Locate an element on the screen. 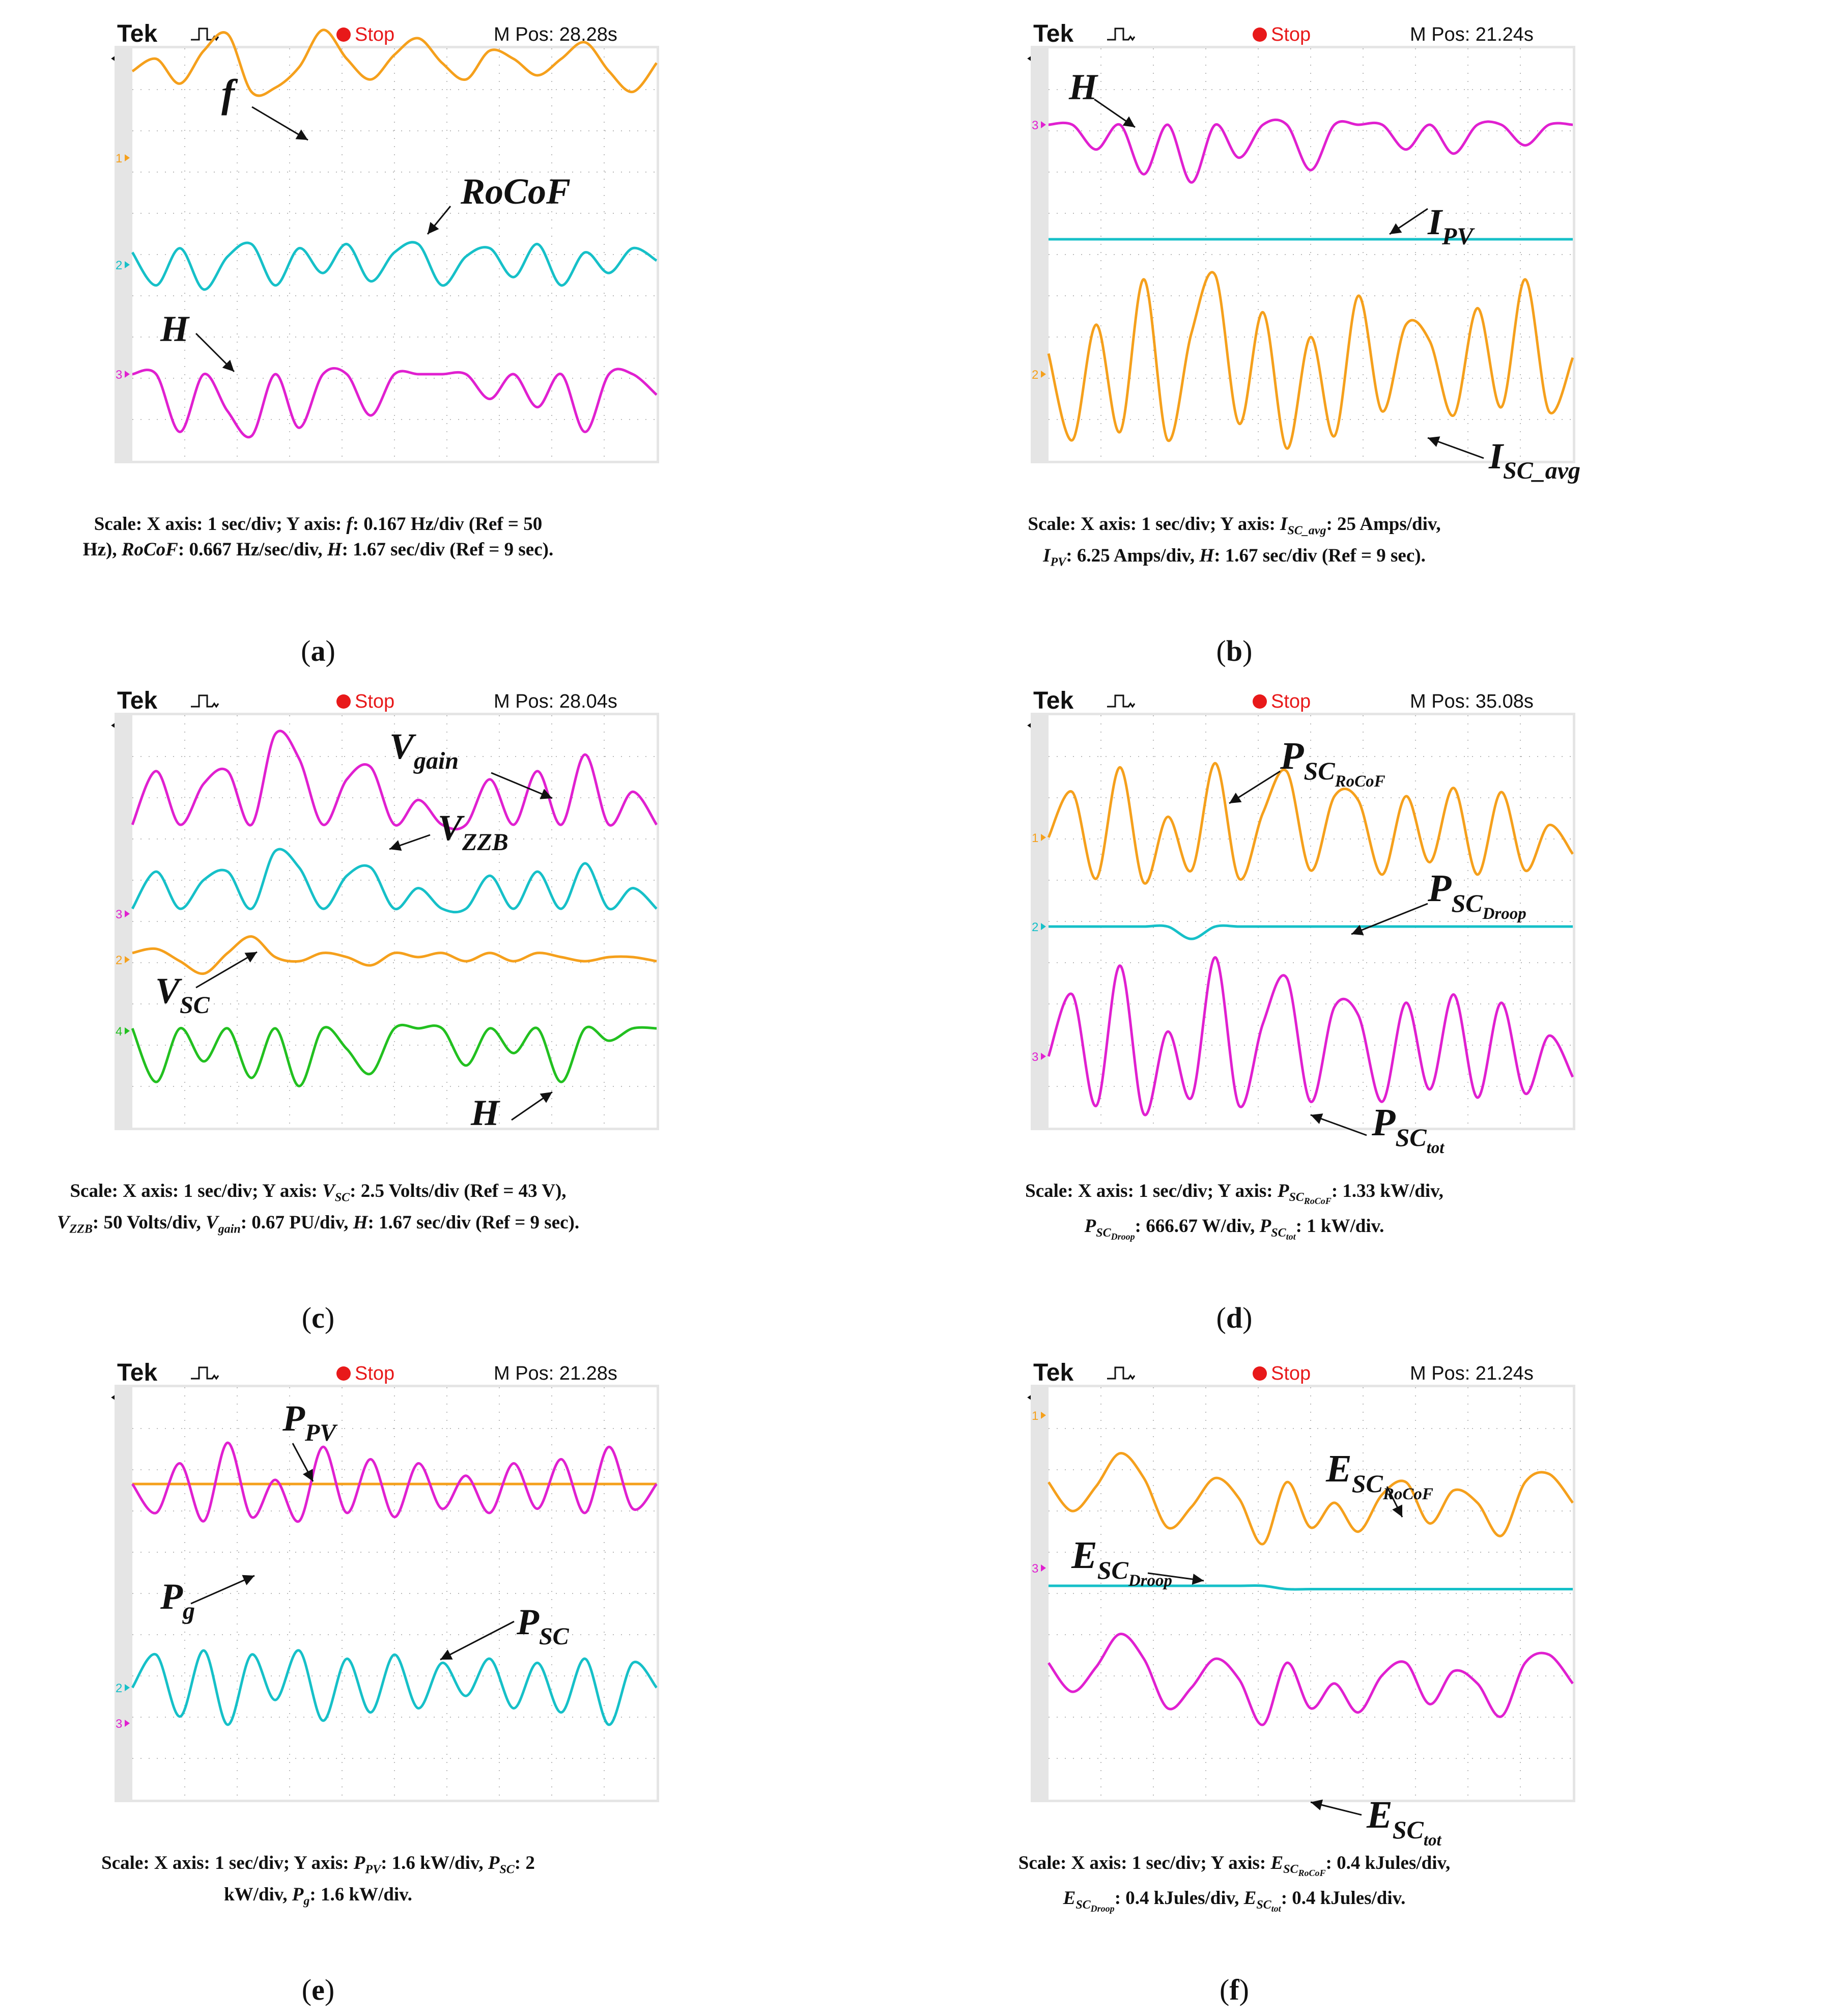 The image size is (1840, 2016). horizontal-position: M Pos: 21.24s is located at coordinates (1472, 34).